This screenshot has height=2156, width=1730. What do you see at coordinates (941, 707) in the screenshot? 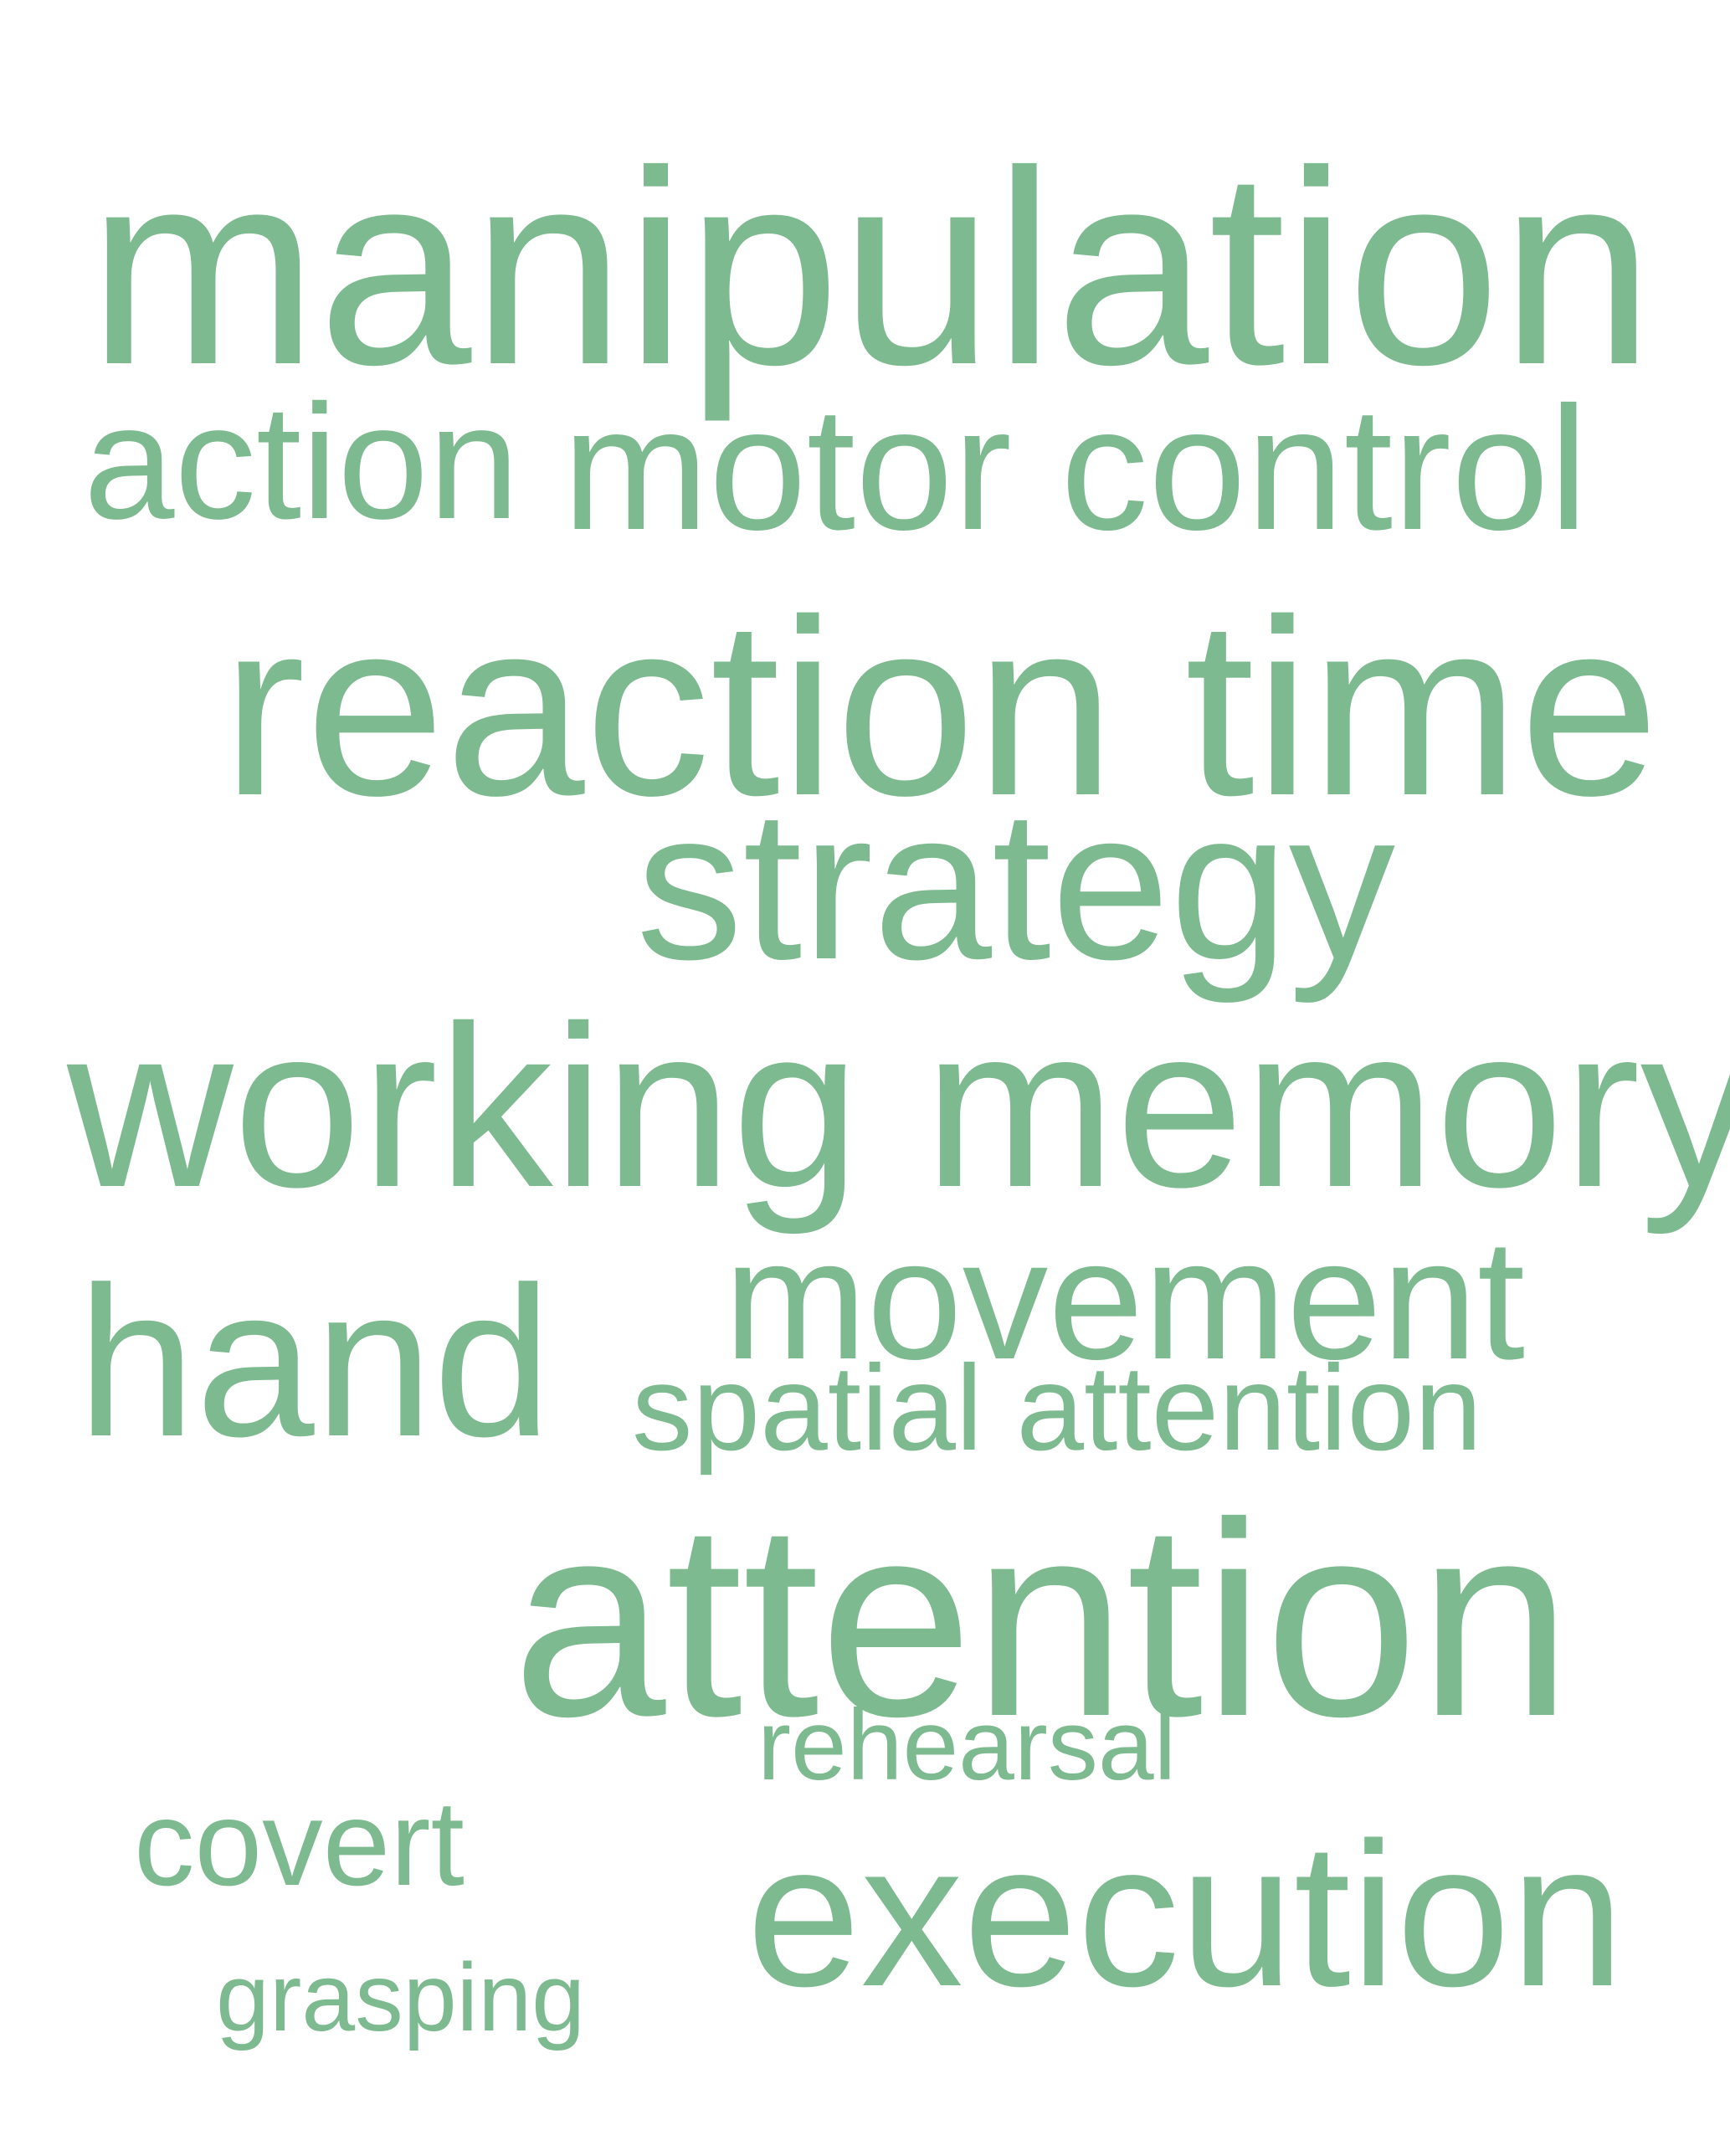
I see `word-reaction-time: reaction time` at bounding box center [941, 707].